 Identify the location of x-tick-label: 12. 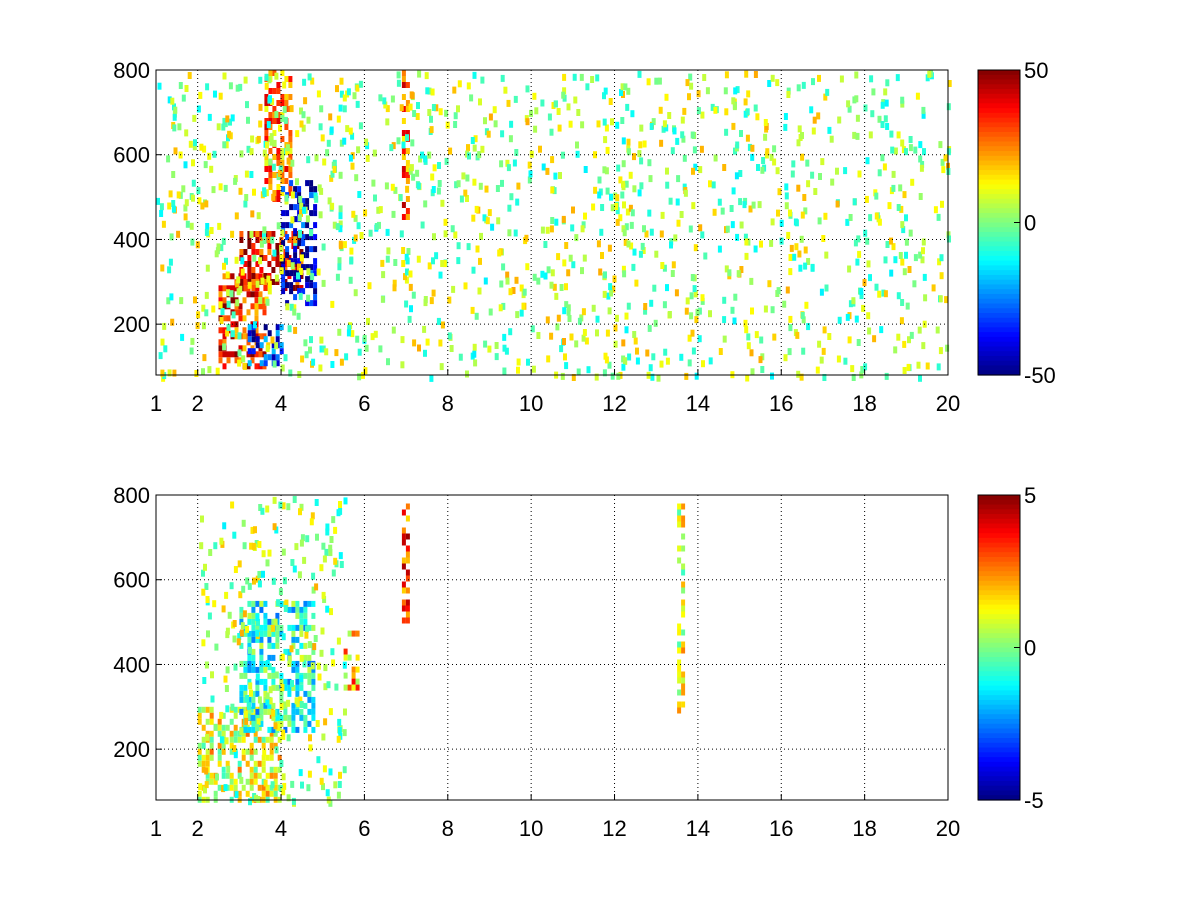
(614, 828).